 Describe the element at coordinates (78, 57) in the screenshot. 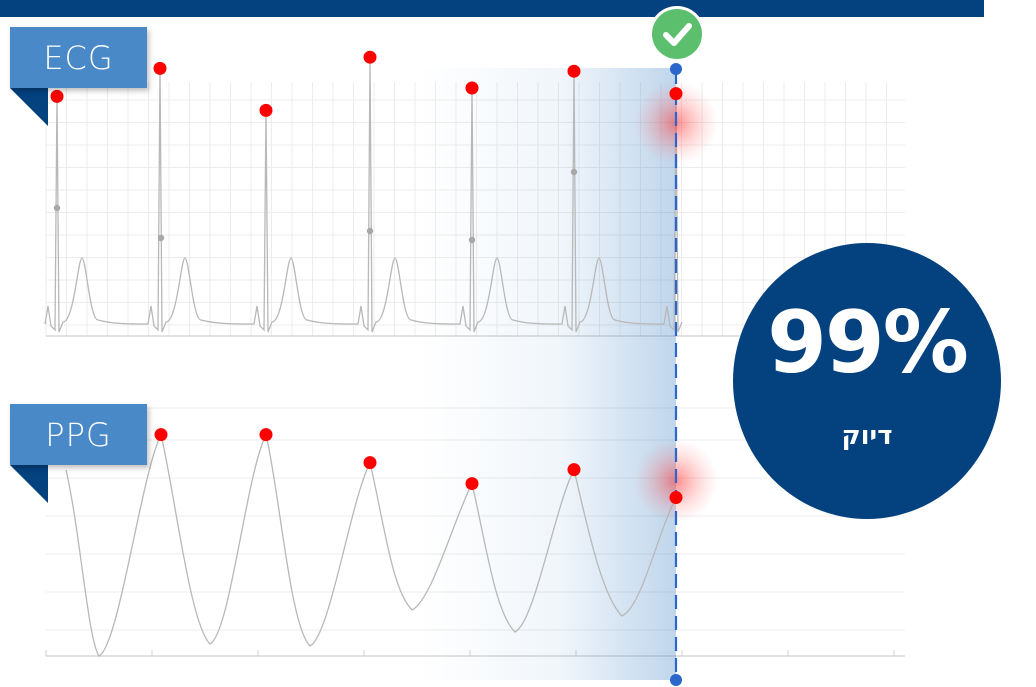

I see `ecg-label: ECG` at that location.